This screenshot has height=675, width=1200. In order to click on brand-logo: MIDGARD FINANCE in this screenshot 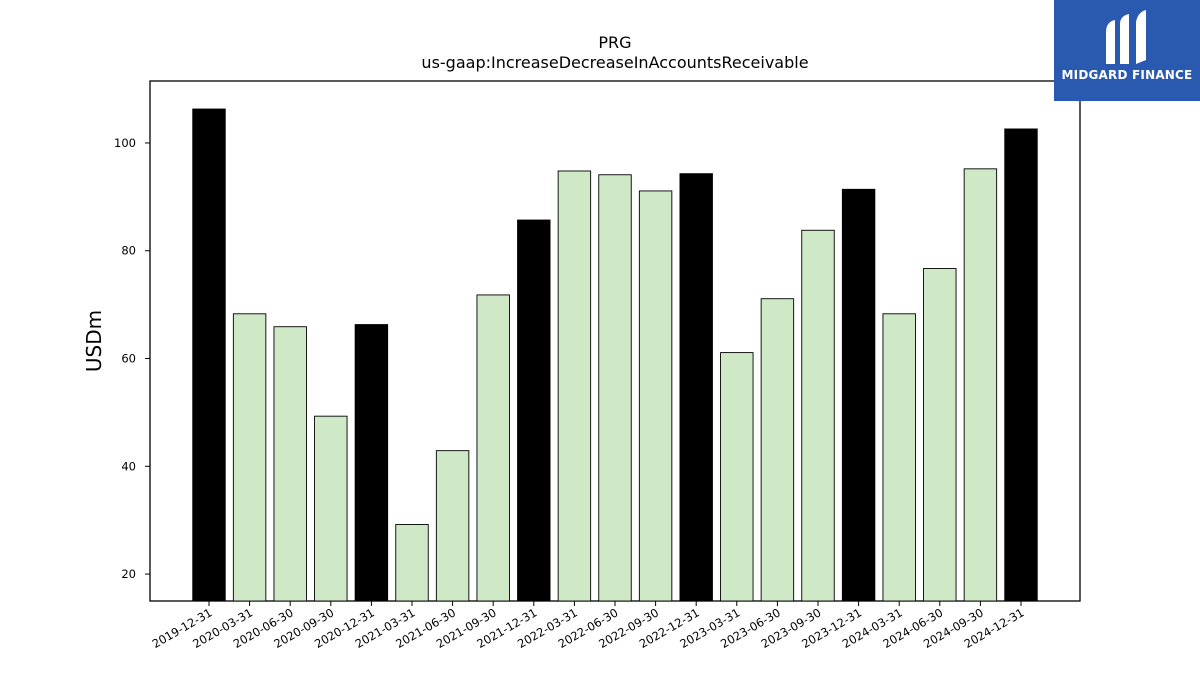, I will do `click(1127, 50)`.